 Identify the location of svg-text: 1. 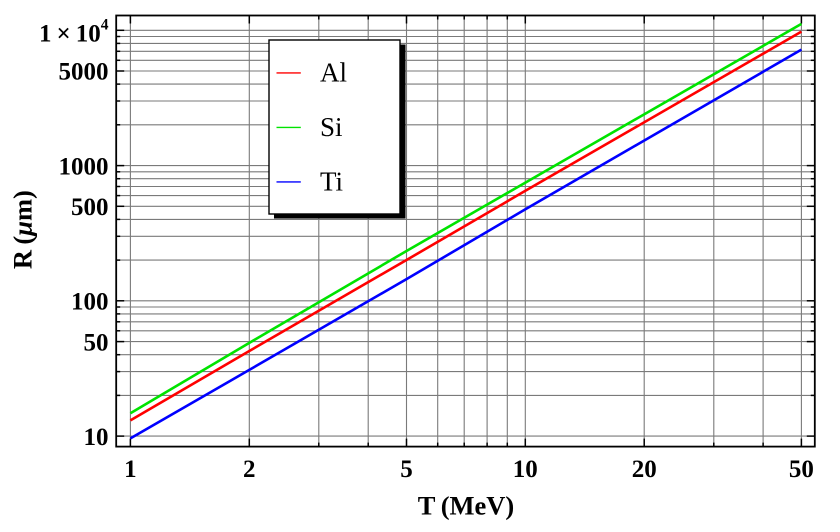
(130, 469).